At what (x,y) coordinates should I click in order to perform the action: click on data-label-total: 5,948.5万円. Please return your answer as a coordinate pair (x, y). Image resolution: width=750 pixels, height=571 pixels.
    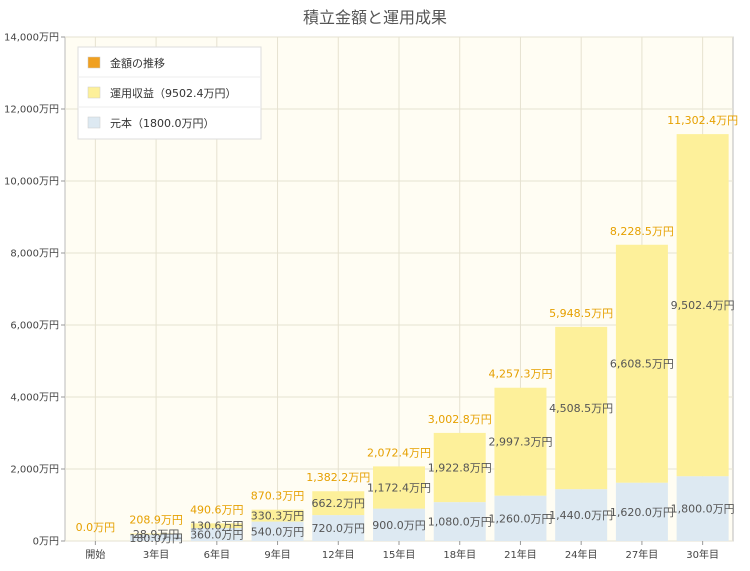
    Looking at the image, I should click on (581, 313).